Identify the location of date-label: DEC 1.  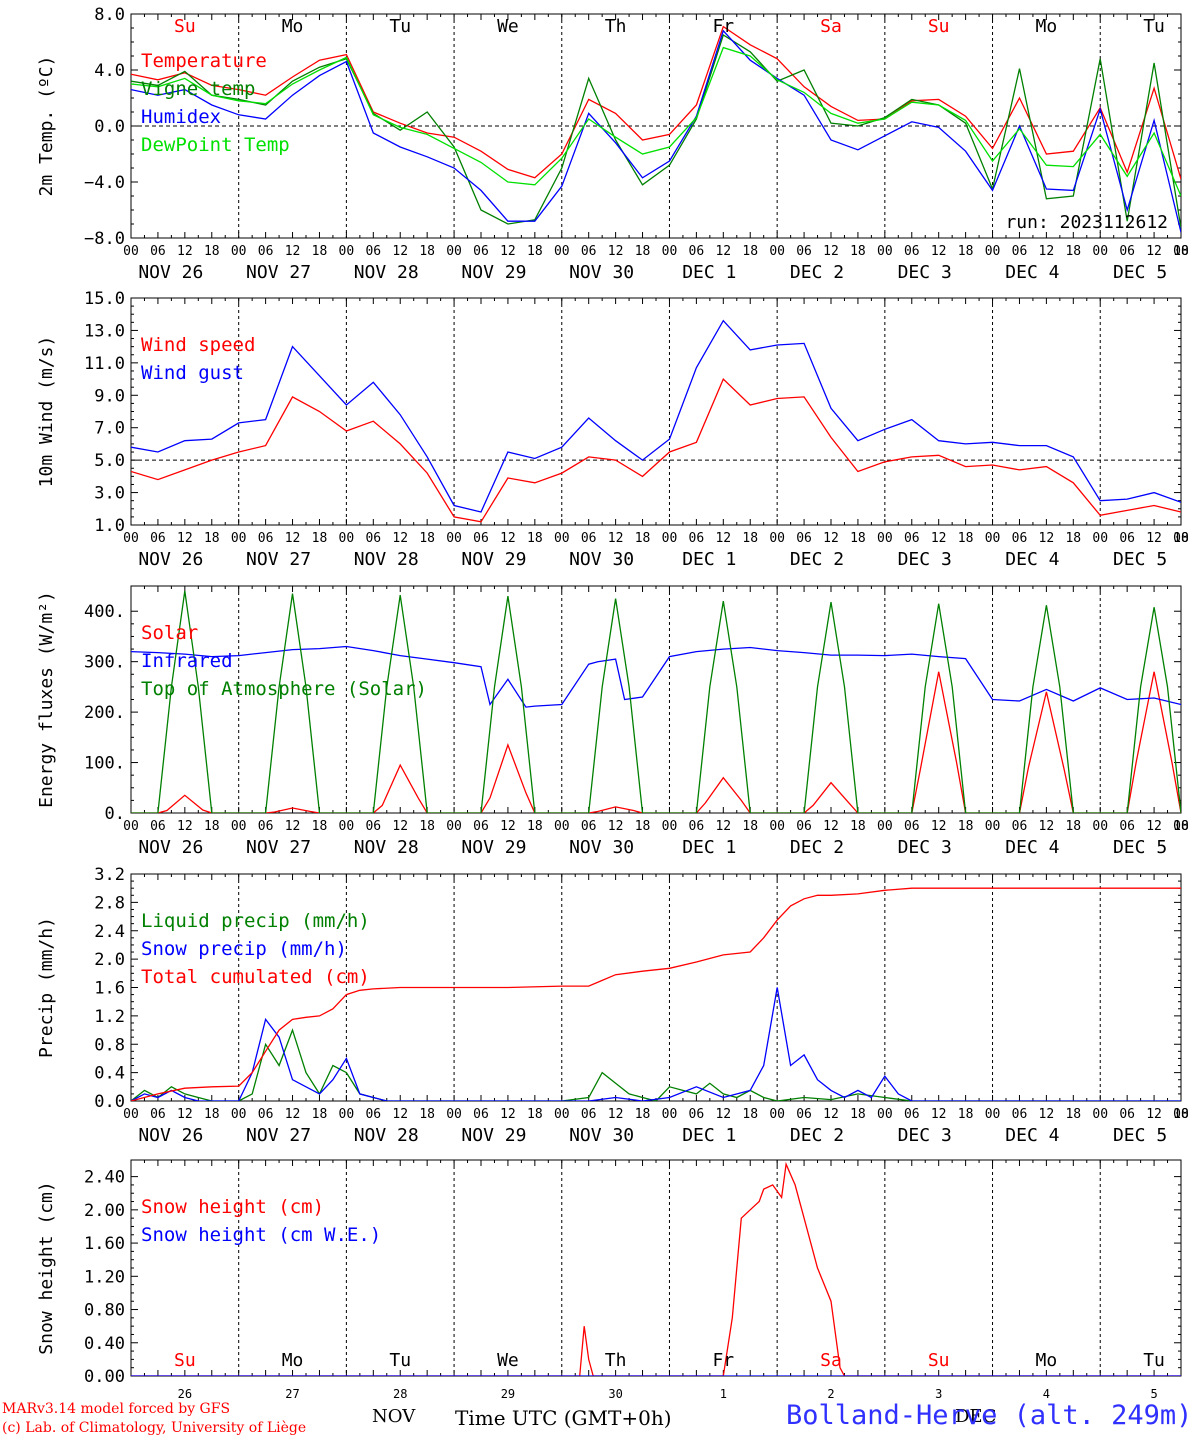
(709, 1135).